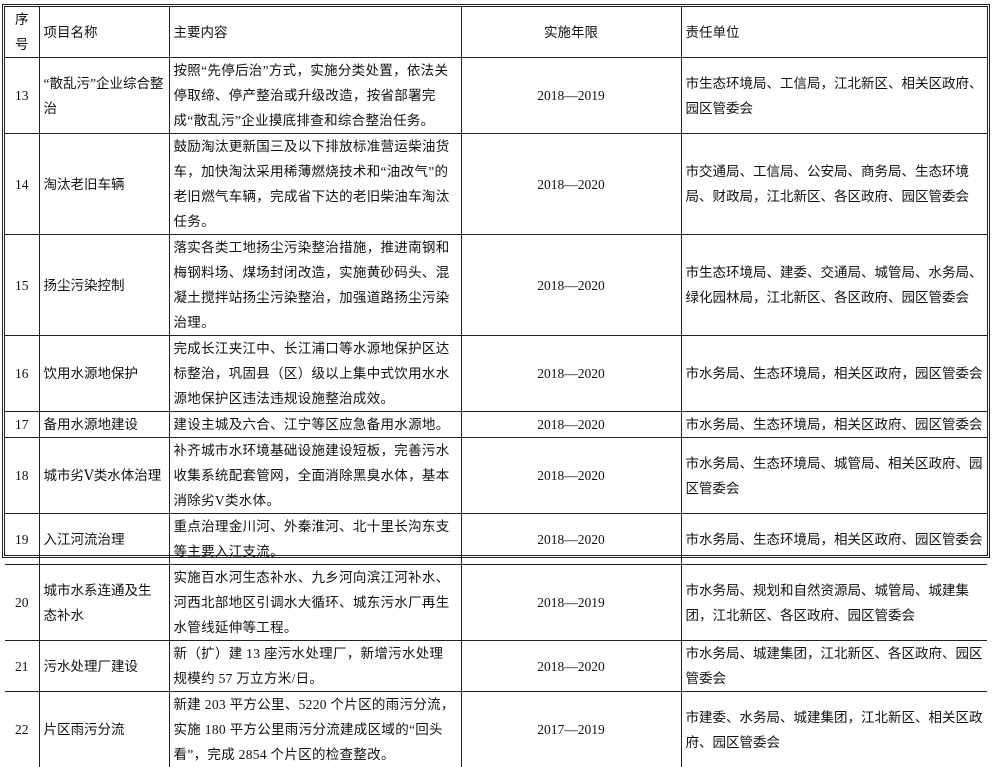 This screenshot has height=767, width=995. Describe the element at coordinates (22, 476) in the screenshot. I see `row-no: 18` at that location.